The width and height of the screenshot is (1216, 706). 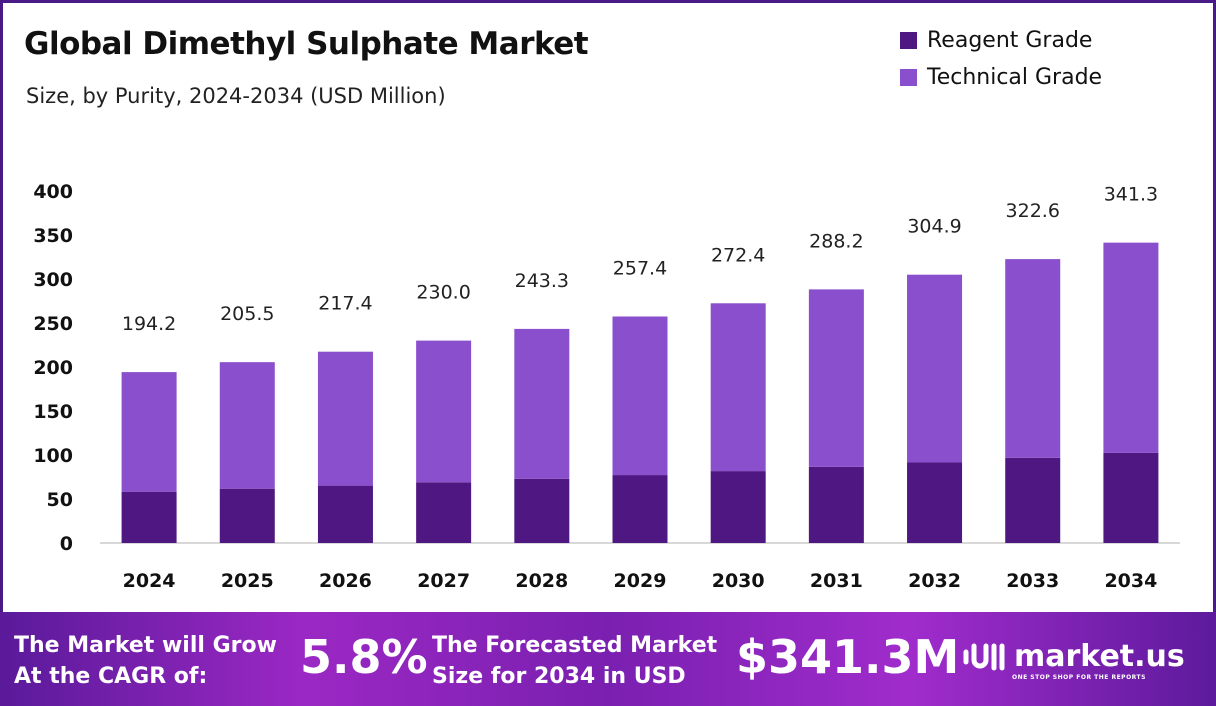 What do you see at coordinates (306, 44) in the screenshot?
I see `chart-title: Global Dimethyl Sulphate Market` at bounding box center [306, 44].